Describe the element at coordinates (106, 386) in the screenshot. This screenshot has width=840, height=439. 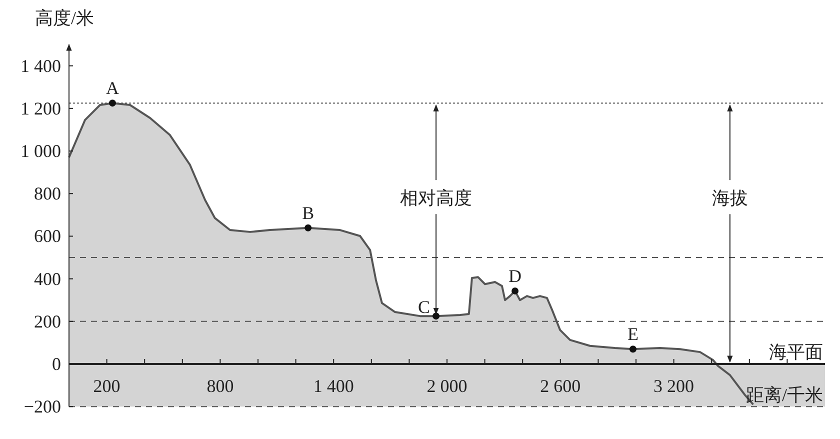
I see `x-tick-label: 200` at that location.